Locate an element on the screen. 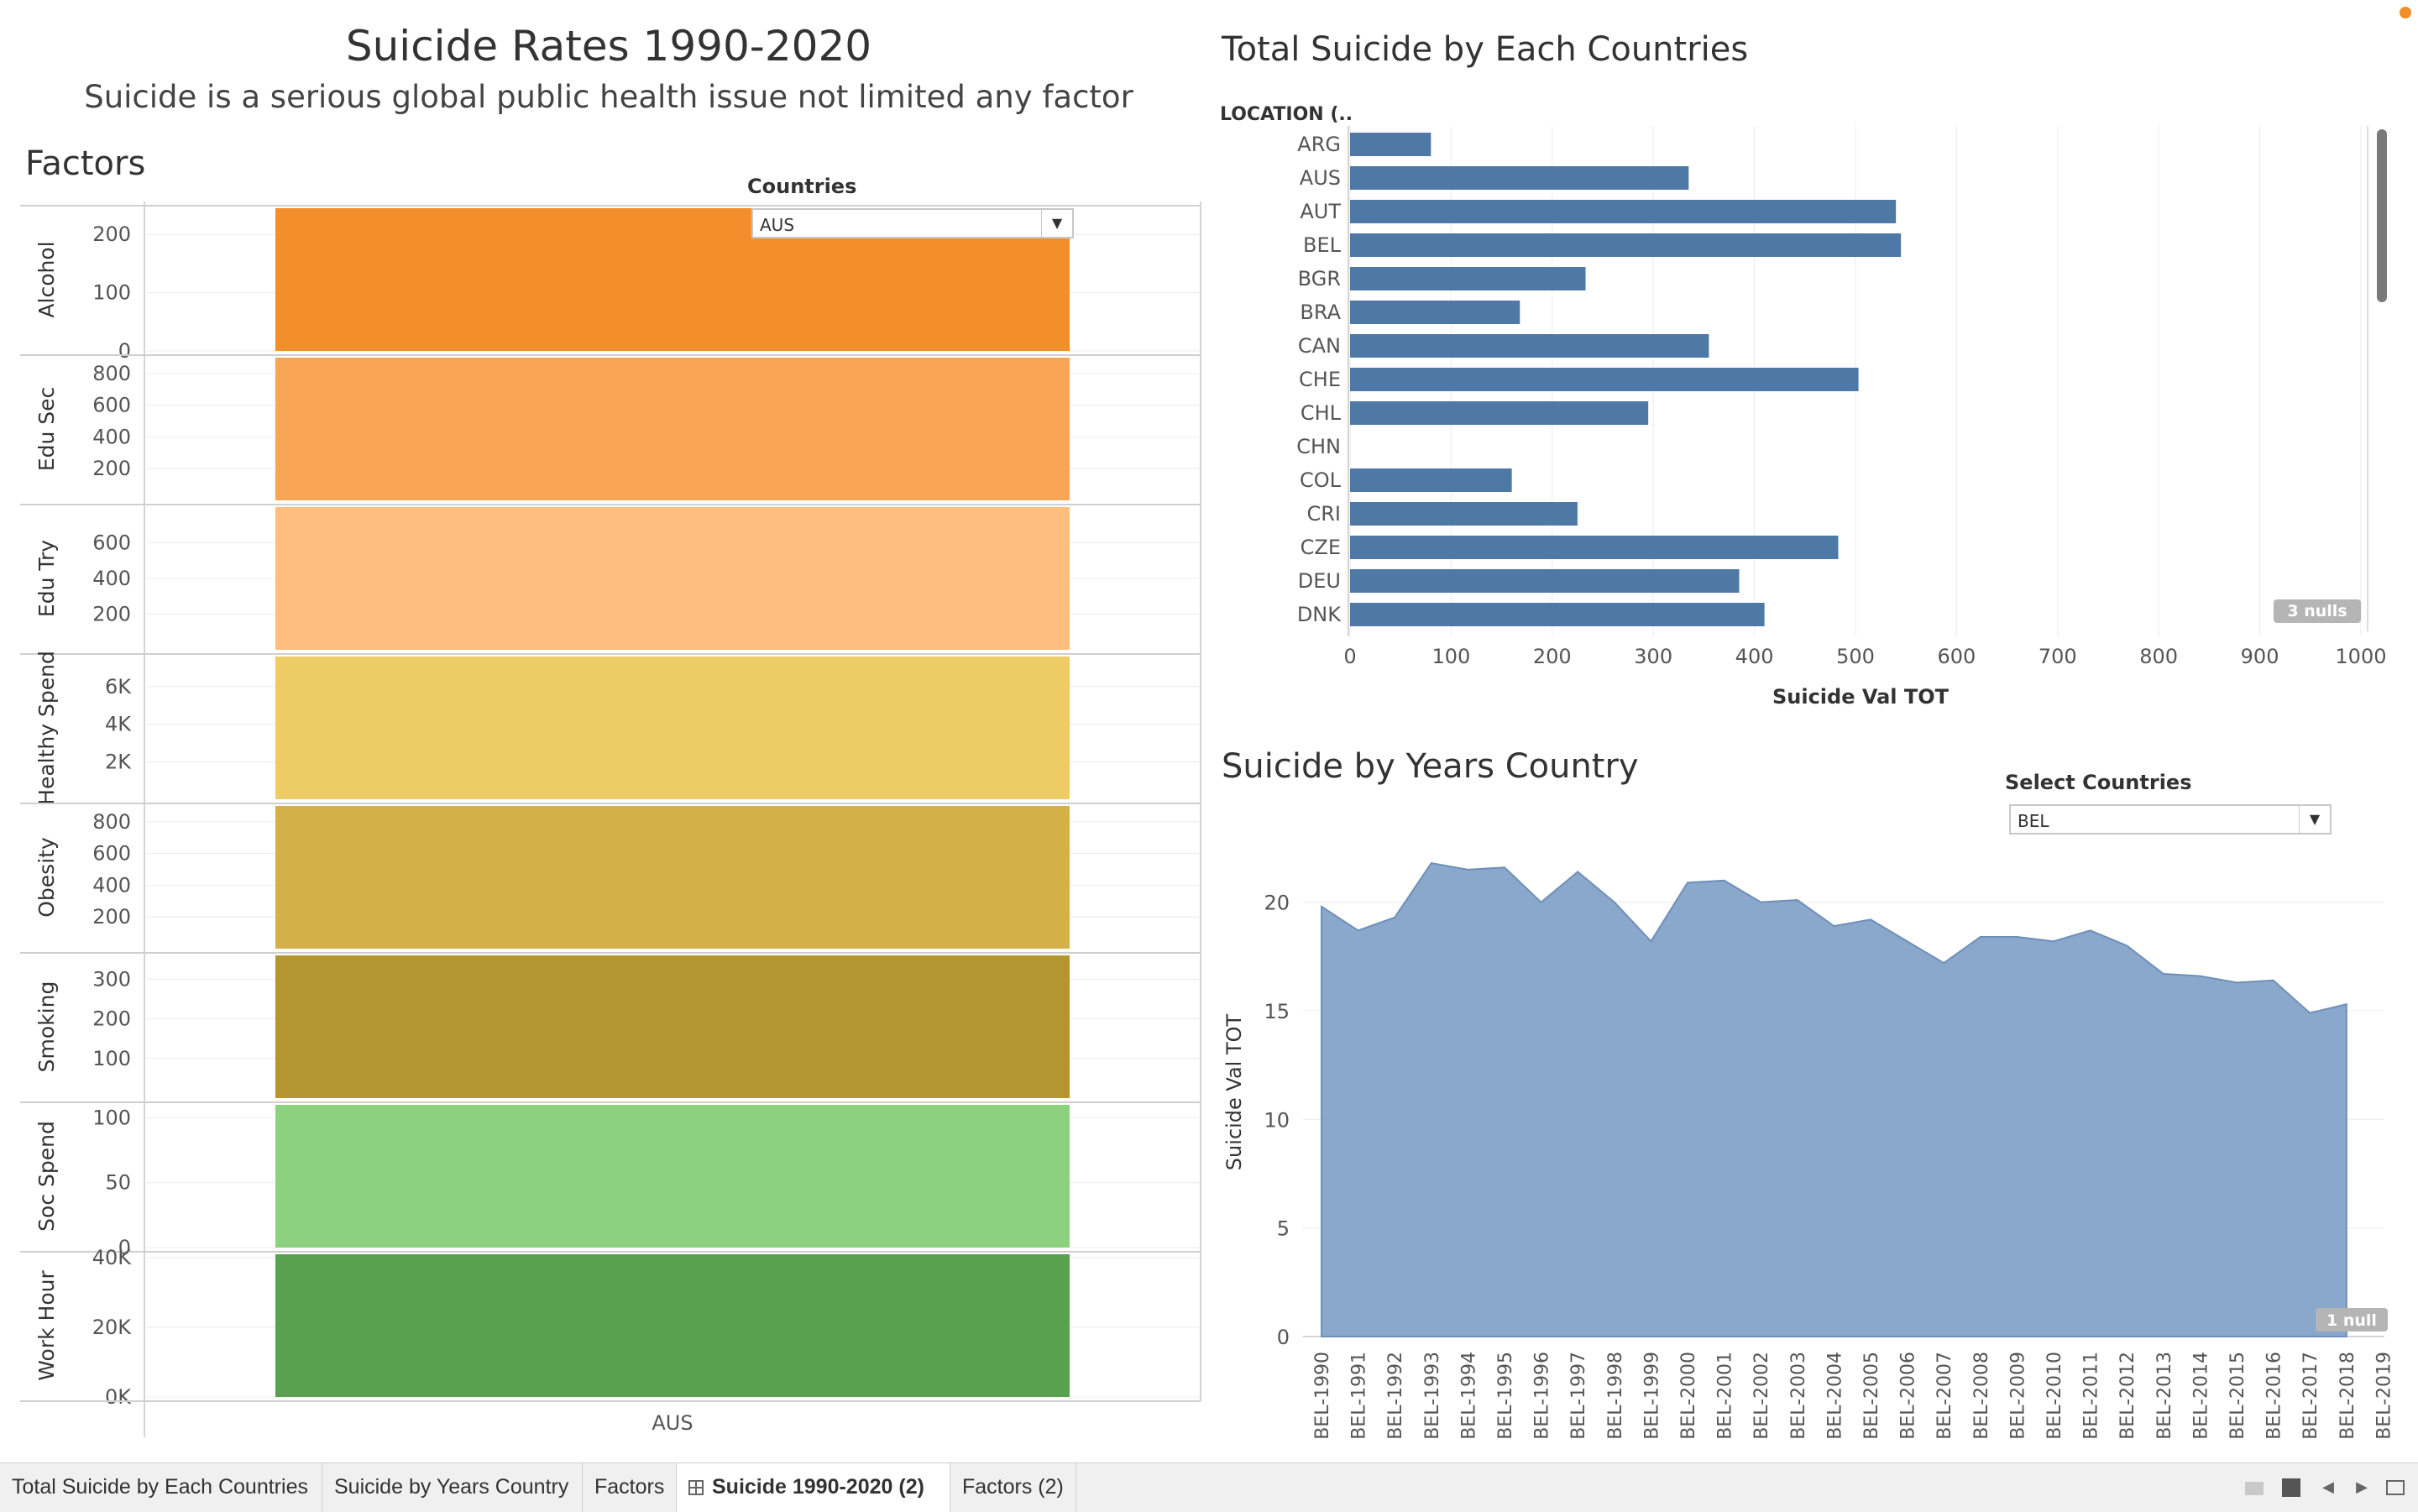 This screenshot has width=2418, height=1512. x-tick-label: 0 is located at coordinates (1349, 656).